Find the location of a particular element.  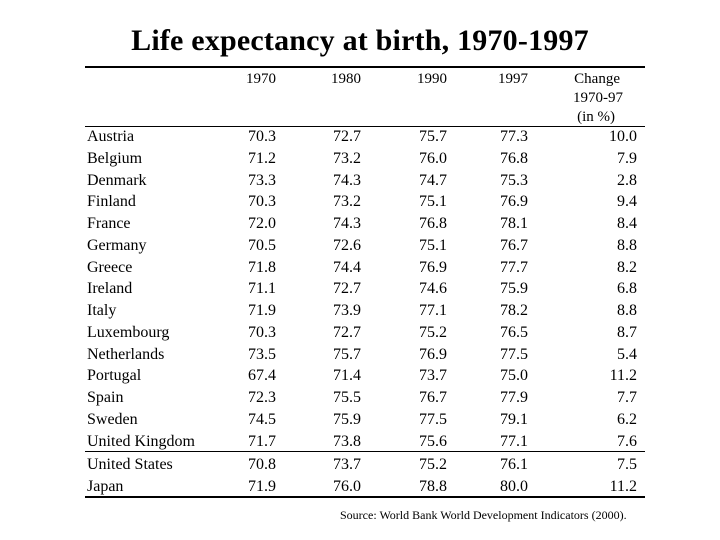

country-cell: Germany is located at coordinates (117, 245).